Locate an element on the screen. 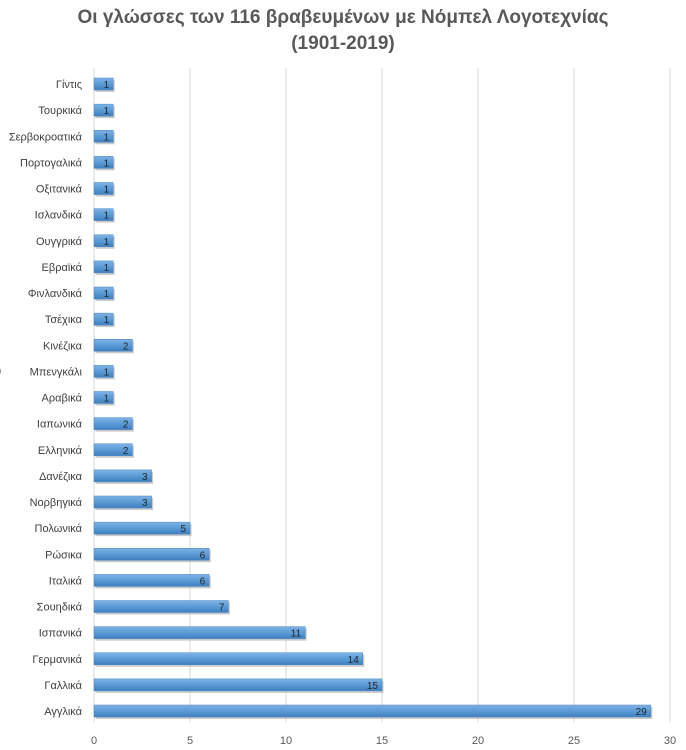 This screenshot has width=686, height=750. category-label: Γερμανικά is located at coordinates (57, 660).